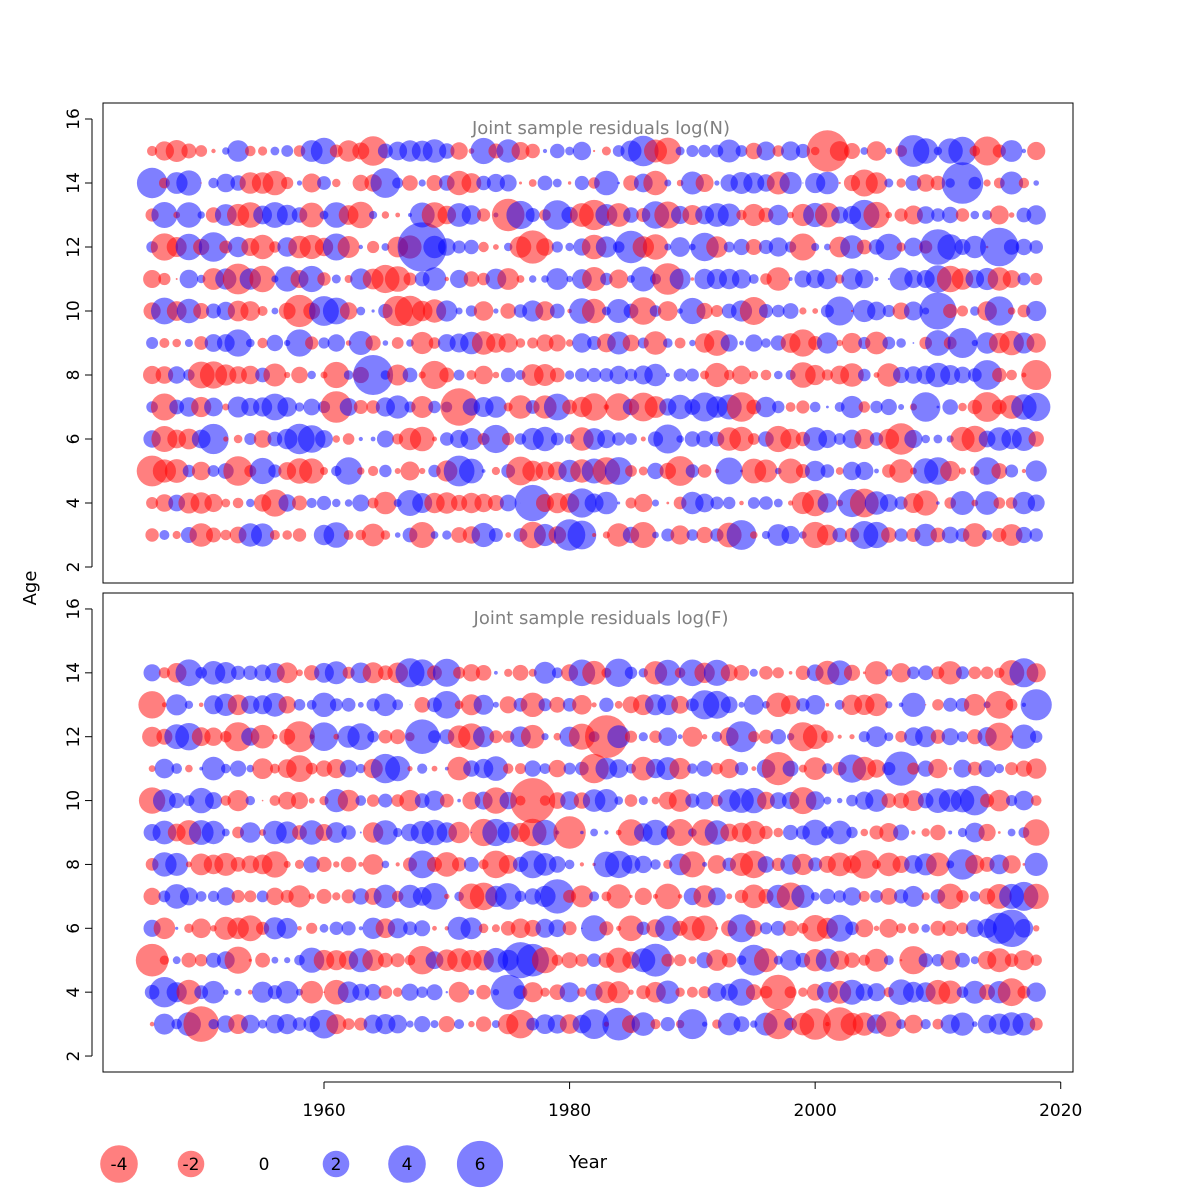 This screenshot has width=1200, height=1204. What do you see at coordinates (1060, 1111) in the screenshot?
I see `x-tick-label: 2020` at bounding box center [1060, 1111].